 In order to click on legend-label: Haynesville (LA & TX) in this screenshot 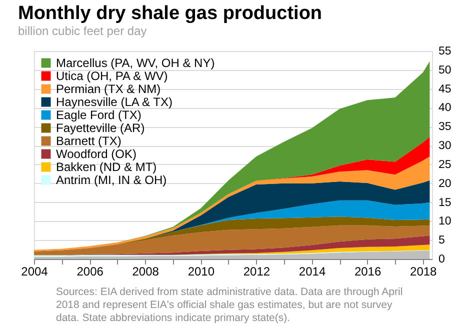, I will do `click(114, 102)`.